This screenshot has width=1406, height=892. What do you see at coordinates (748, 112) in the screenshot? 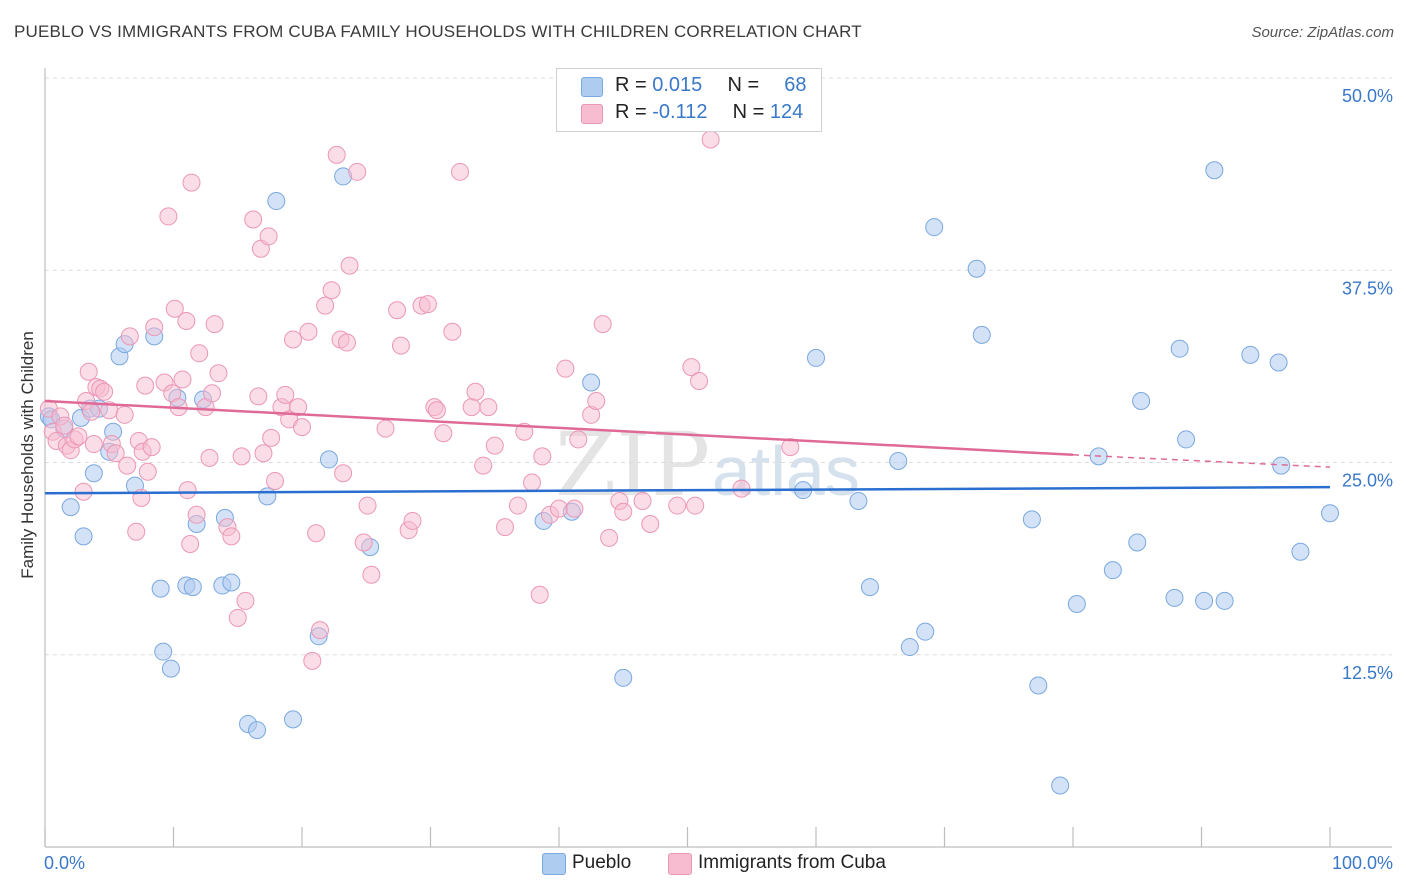
I see `legend-n-label: N =` at bounding box center [748, 112].